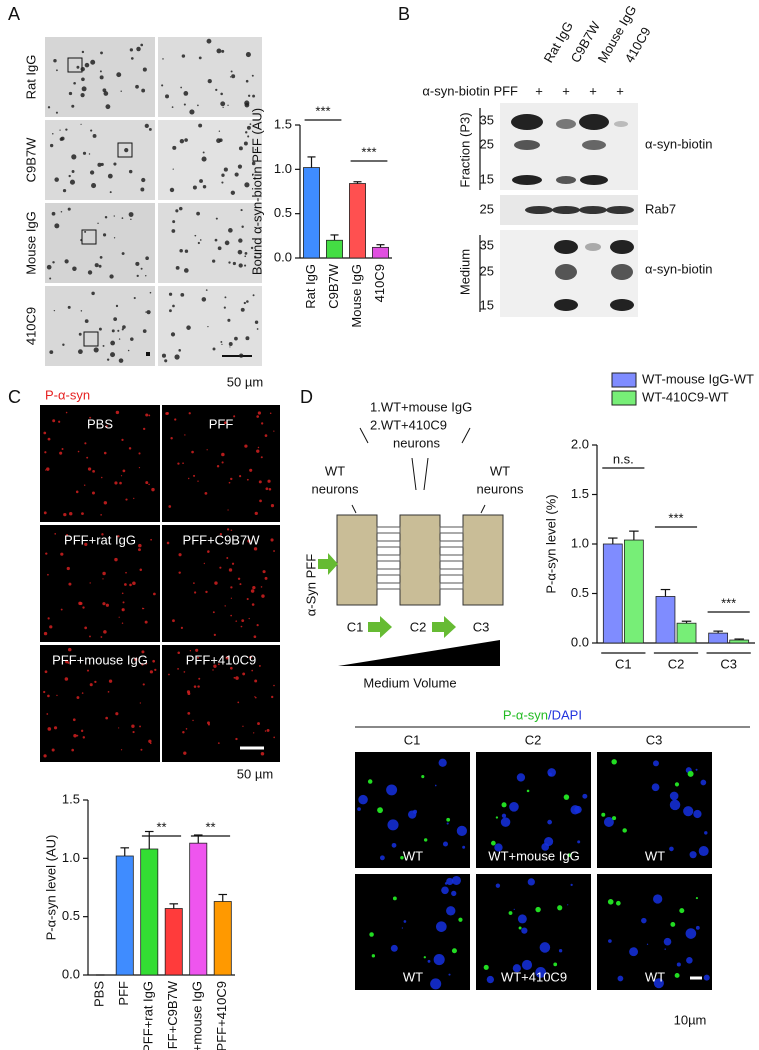  I want to click on x-tick-label: PFF+mouse IgG, so click(197, 1015).